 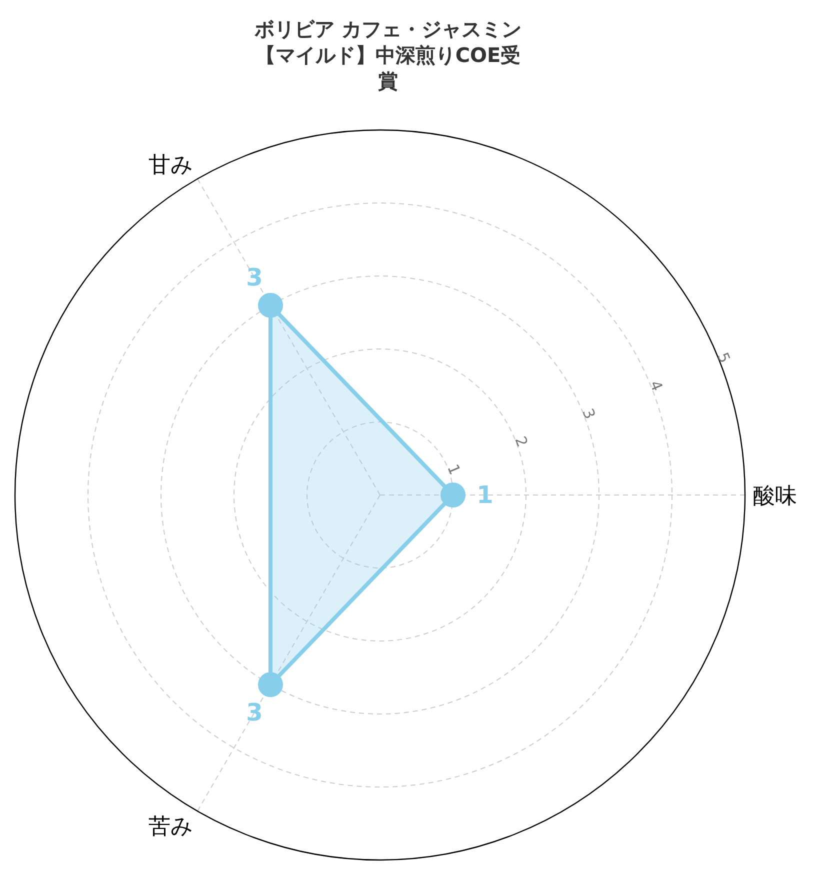 I want to click on chart-title: ボリビア カフェ・ジャスミン【マイルド】中深煎りCOE受賞, so click(x=388, y=55).